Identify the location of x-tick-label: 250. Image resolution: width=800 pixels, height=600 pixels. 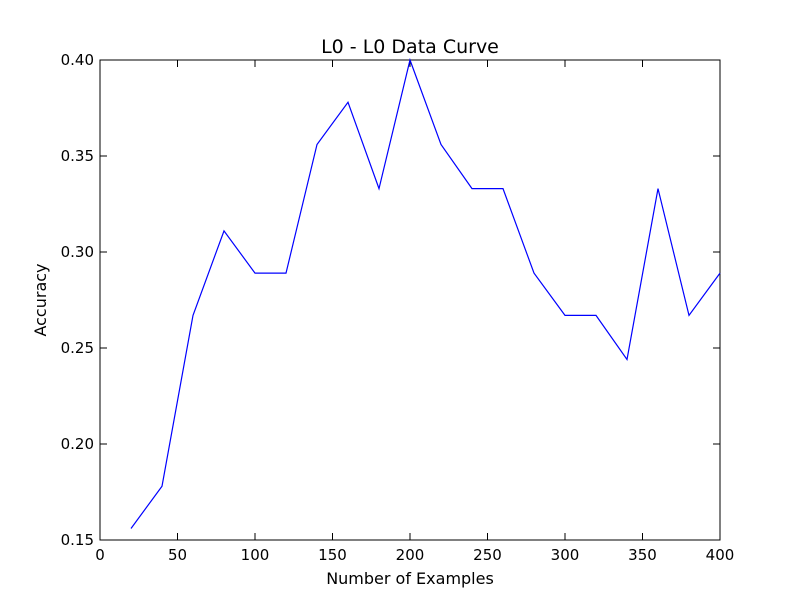
(487, 555).